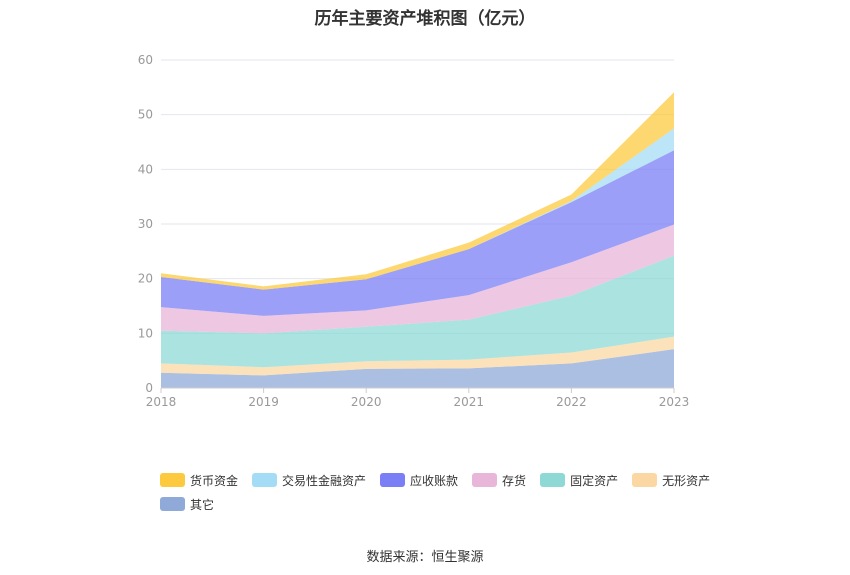 The image size is (850, 575). What do you see at coordinates (469, 402) in the screenshot?
I see `x-tick-label: 2021` at bounding box center [469, 402].